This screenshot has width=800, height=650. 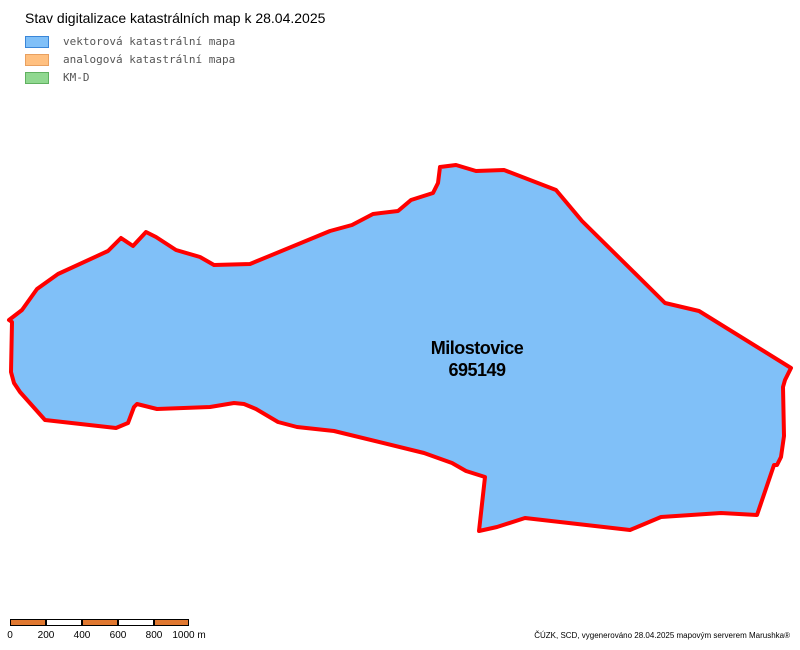 What do you see at coordinates (149, 59) in the screenshot?
I see `legend-label-analog: analogová katastrální mapa` at bounding box center [149, 59].